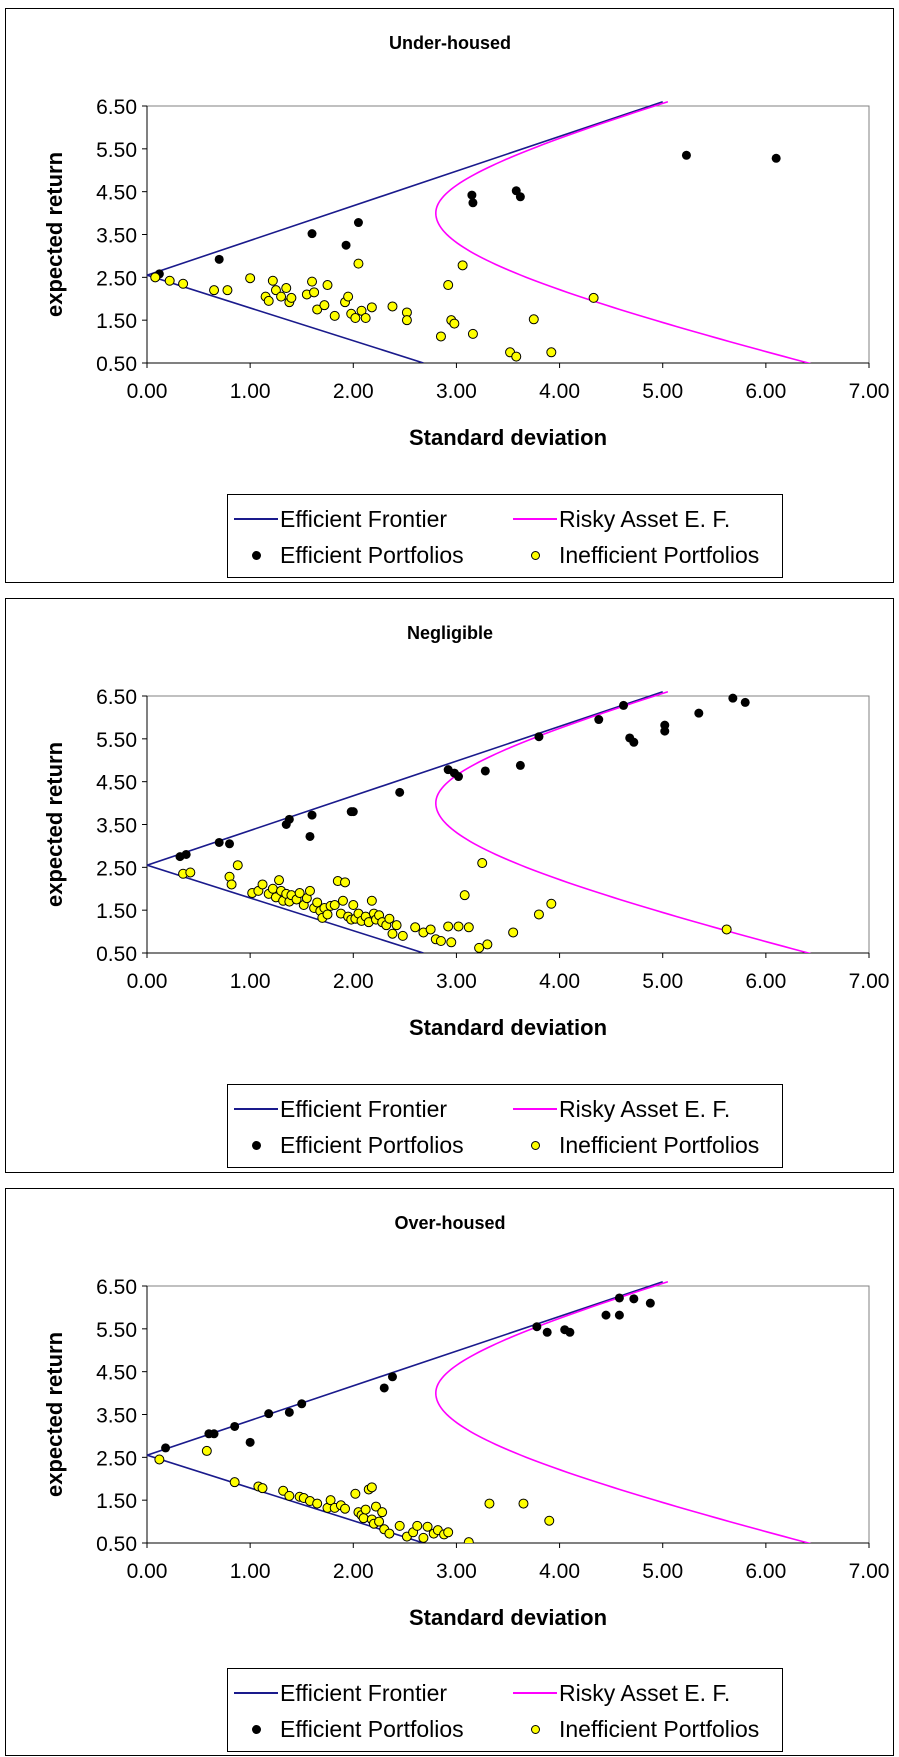 Image resolution: width=899 pixels, height=1757 pixels. What do you see at coordinates (623, 231) in the screenshot?
I see `risky-asset-frontier-curve` at bounding box center [623, 231].